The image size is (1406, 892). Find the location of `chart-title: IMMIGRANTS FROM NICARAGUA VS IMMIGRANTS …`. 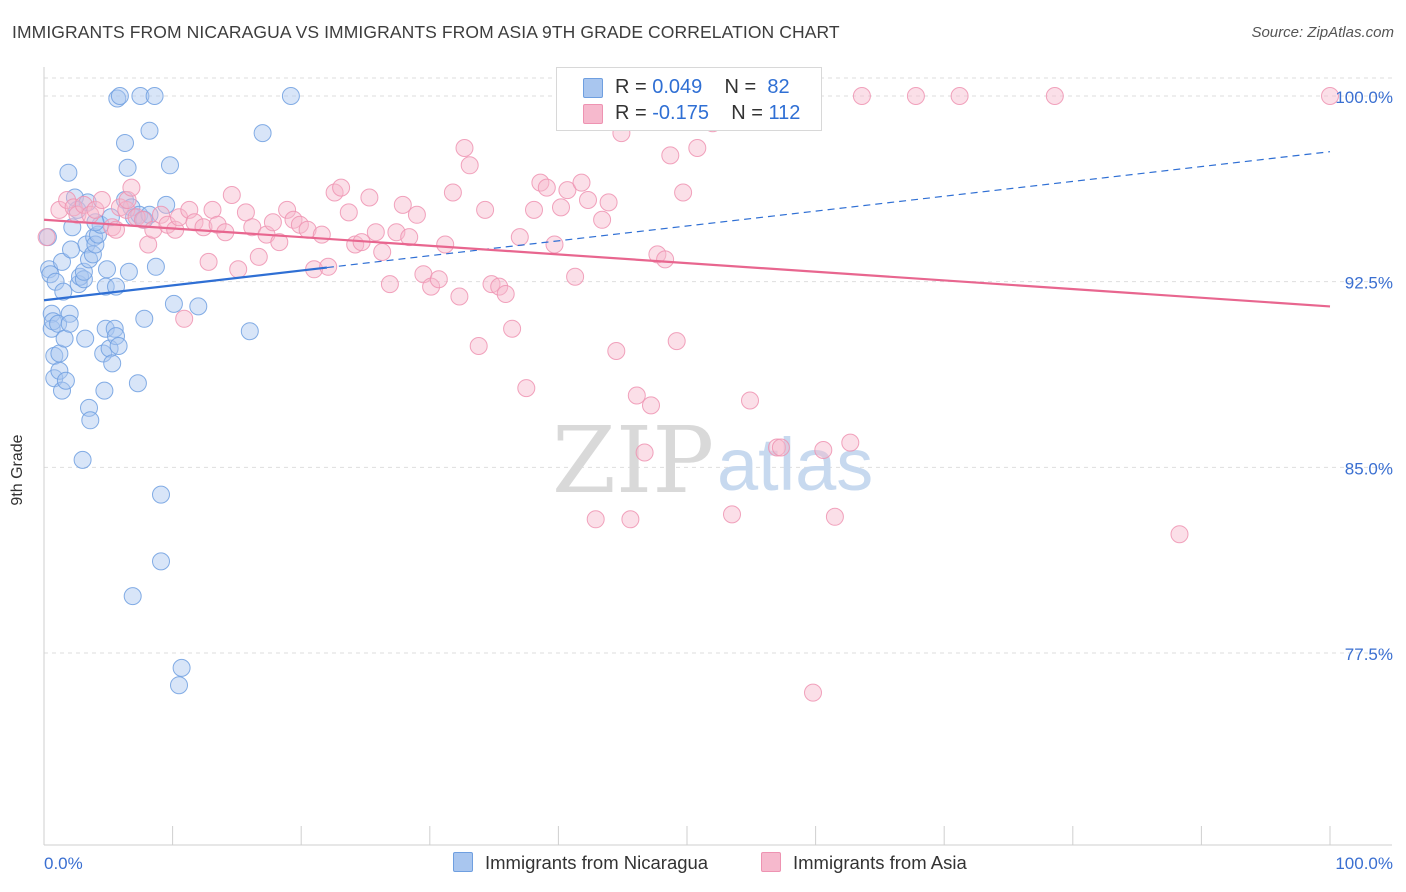

chart-title: IMMIGRANTS FROM NICARAGUA VS IMMIGRANTS … is located at coordinates (426, 32).